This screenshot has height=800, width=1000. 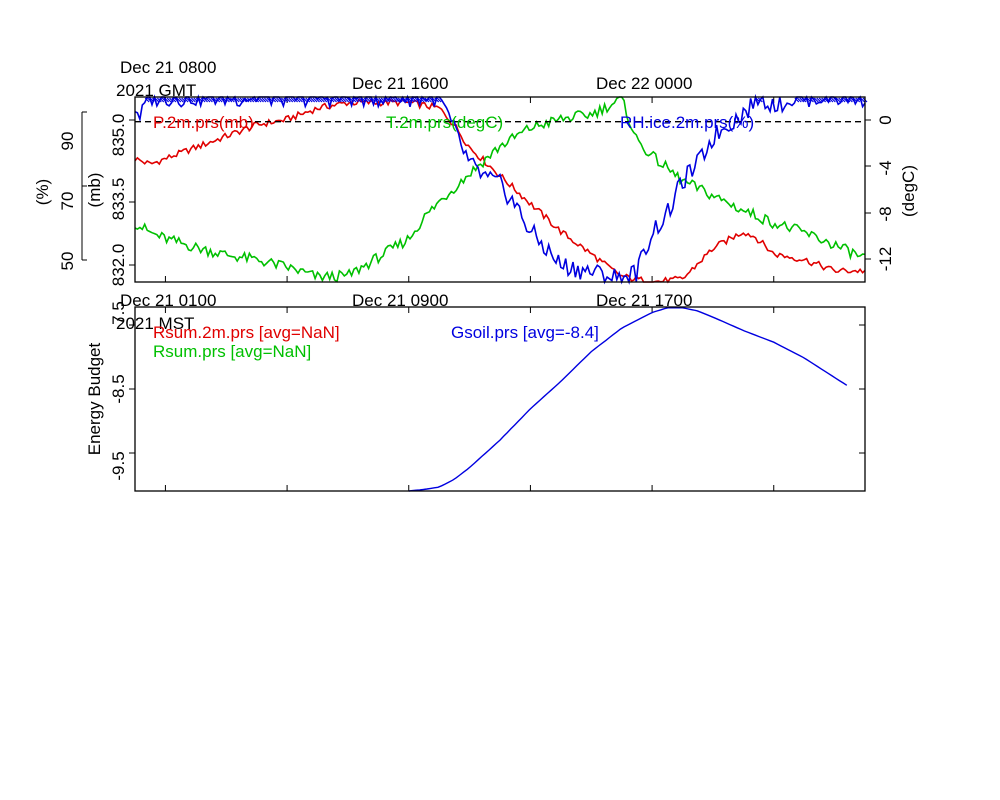 What do you see at coordinates (118, 199) in the screenshot?
I see `pressure-tick-833-5: 833.5` at bounding box center [118, 199].